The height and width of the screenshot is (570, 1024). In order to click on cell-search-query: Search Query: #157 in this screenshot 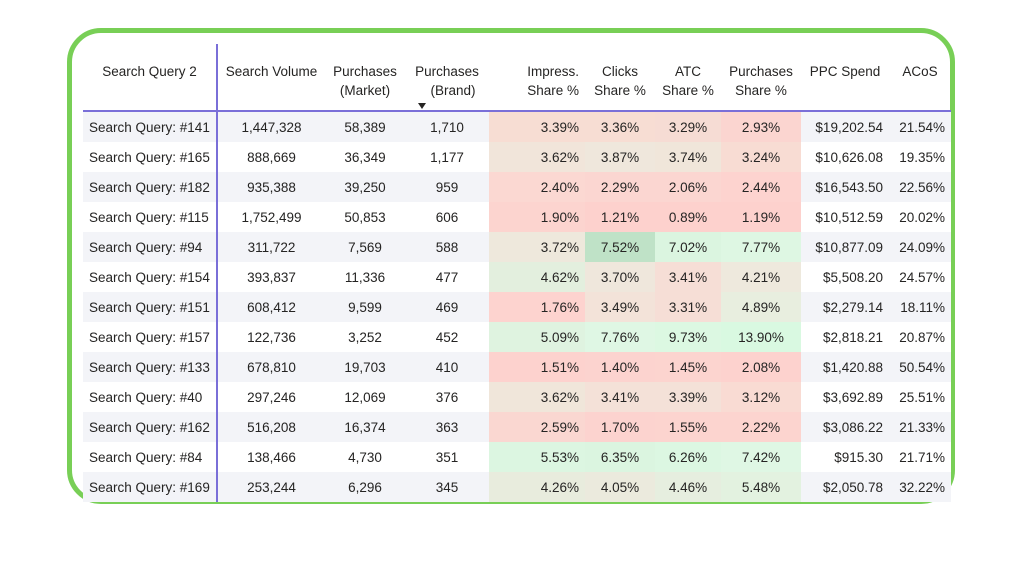, I will do `click(150, 337)`.